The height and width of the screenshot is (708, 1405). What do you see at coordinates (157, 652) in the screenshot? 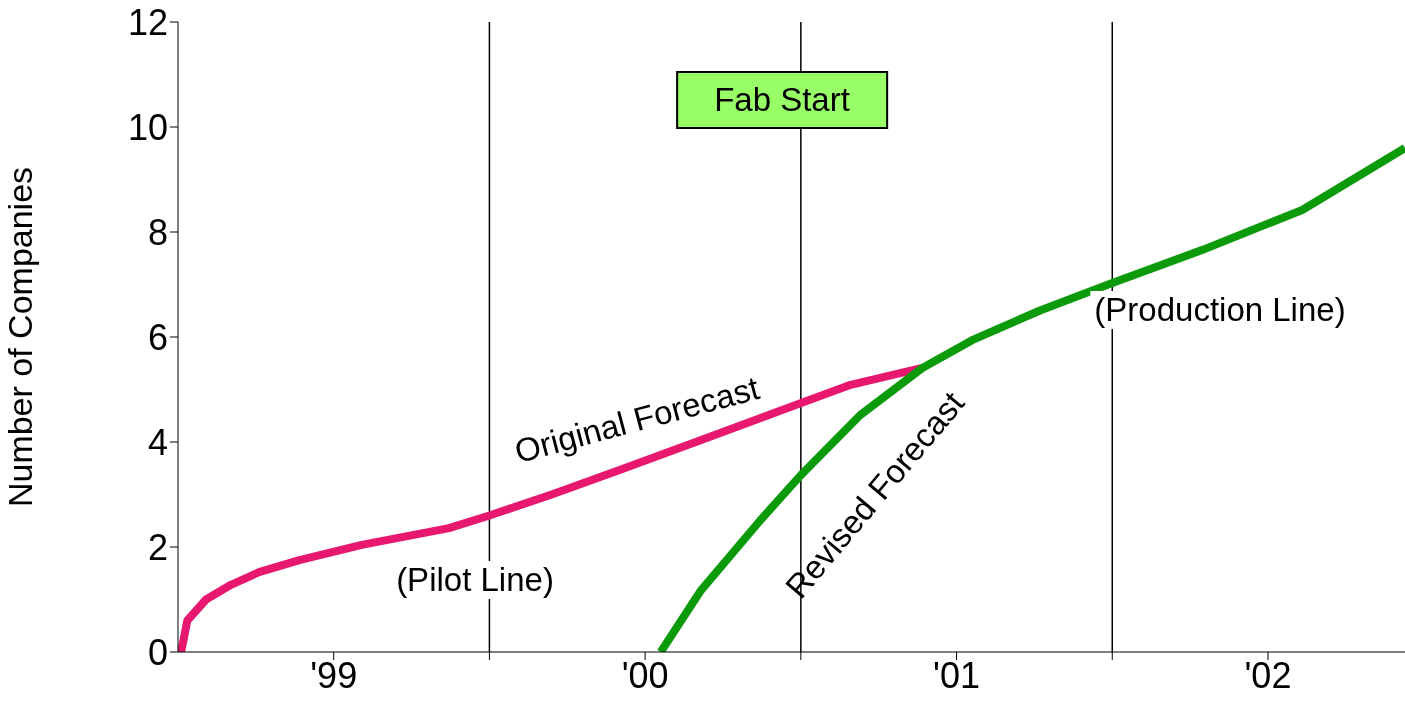
I see `y-tick-label: 0` at bounding box center [157, 652].